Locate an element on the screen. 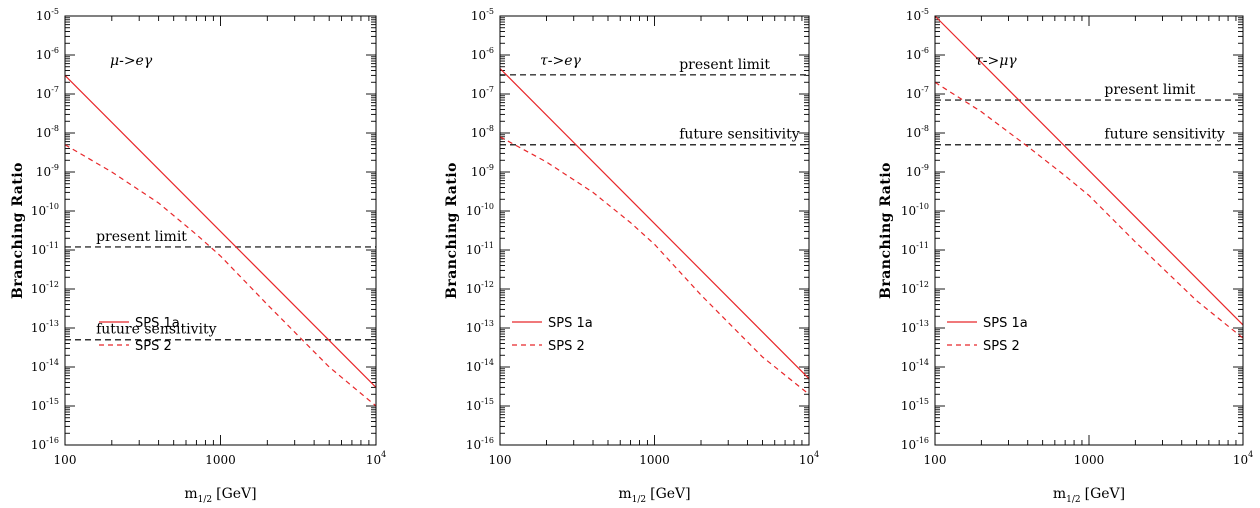 Image resolution: width=1260 pixels, height=508 pixels. panel-title: μ->eγ is located at coordinates (131, 61).